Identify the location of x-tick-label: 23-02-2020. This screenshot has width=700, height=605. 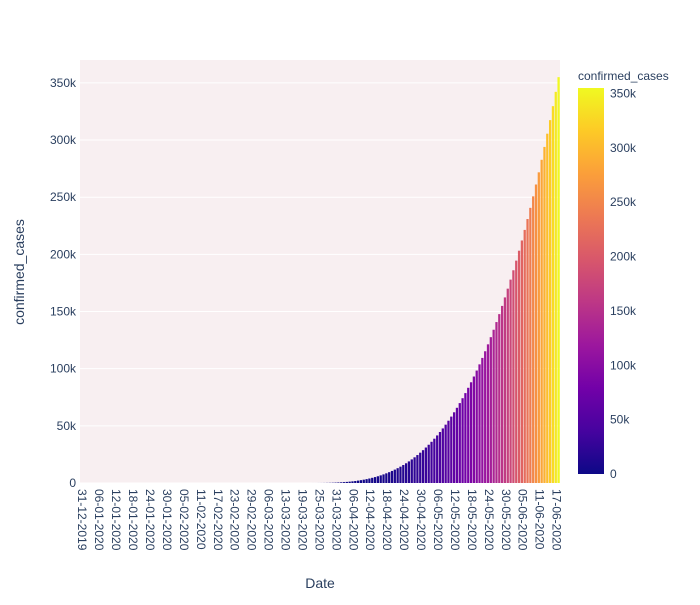
(235, 520).